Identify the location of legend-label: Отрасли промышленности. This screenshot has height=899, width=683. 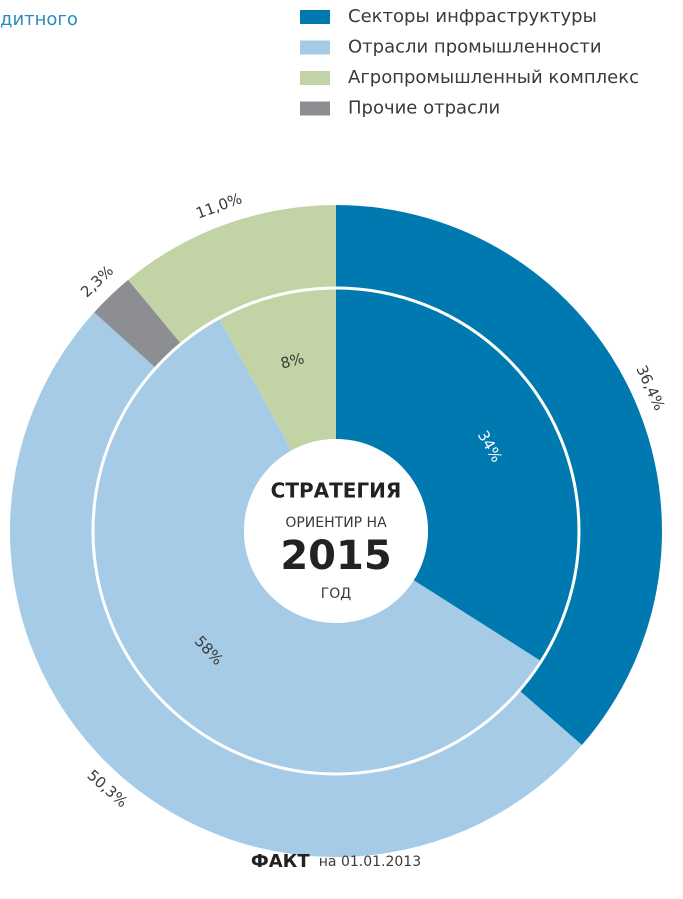
(475, 47).